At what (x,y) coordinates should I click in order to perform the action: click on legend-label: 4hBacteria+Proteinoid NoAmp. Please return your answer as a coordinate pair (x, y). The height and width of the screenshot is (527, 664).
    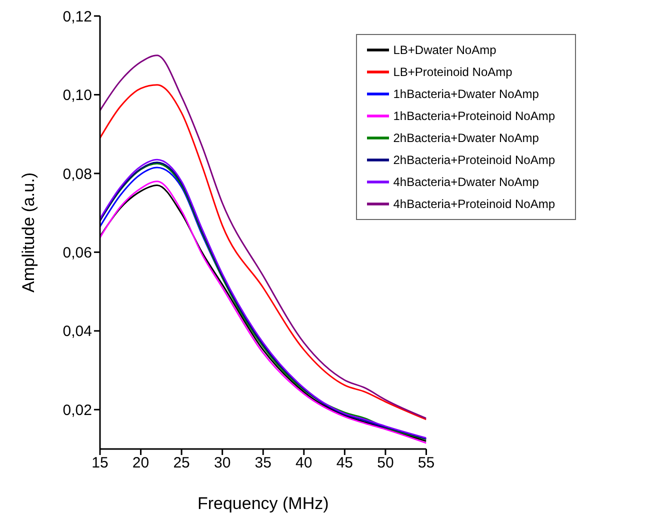
    Looking at the image, I should click on (474, 204).